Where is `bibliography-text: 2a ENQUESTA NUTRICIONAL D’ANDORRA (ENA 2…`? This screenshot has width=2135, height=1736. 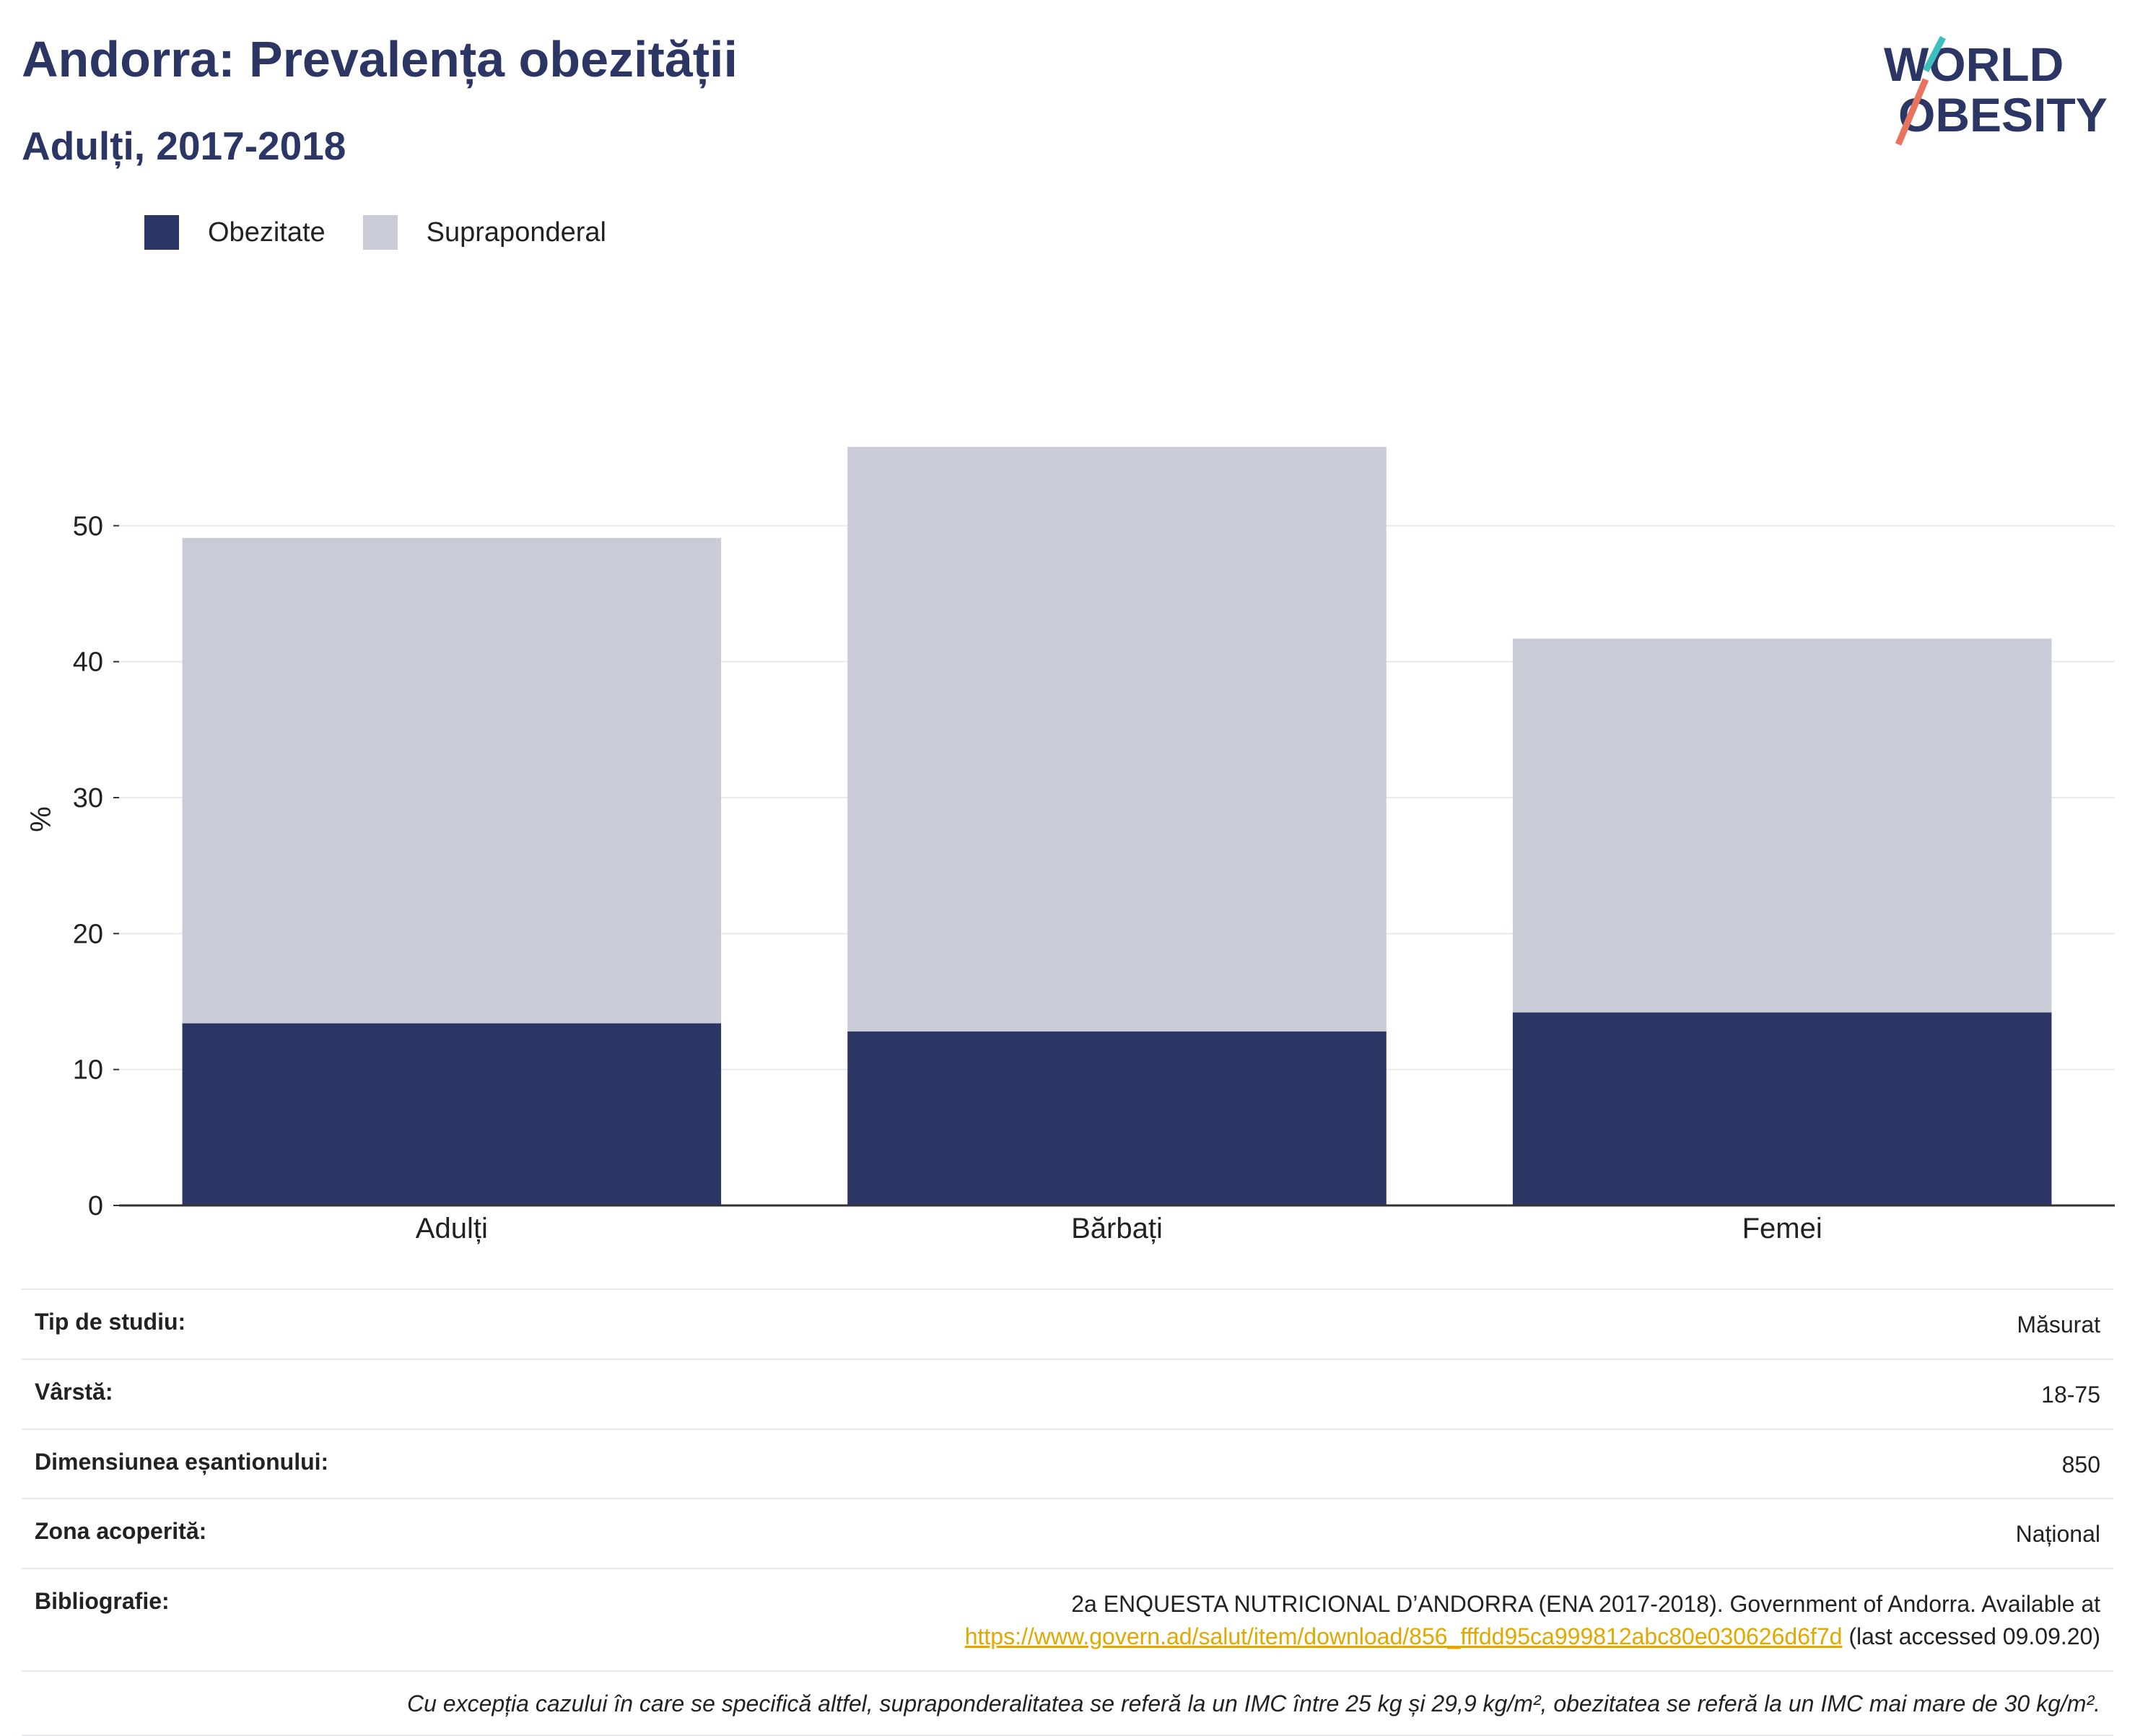
bibliography-text: 2a ENQUESTA NUTRICIONAL D’ANDORRA (ENA 2… is located at coordinates (1532, 1620).